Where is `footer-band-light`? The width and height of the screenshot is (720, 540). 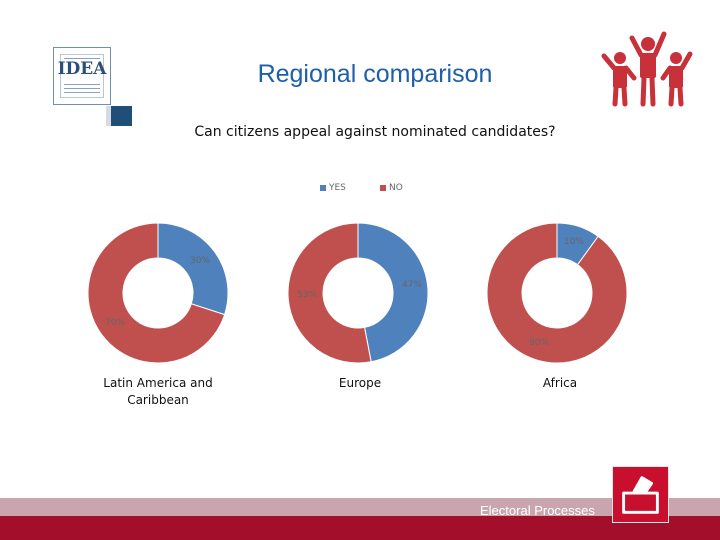 footer-band-light is located at coordinates (360, 507).